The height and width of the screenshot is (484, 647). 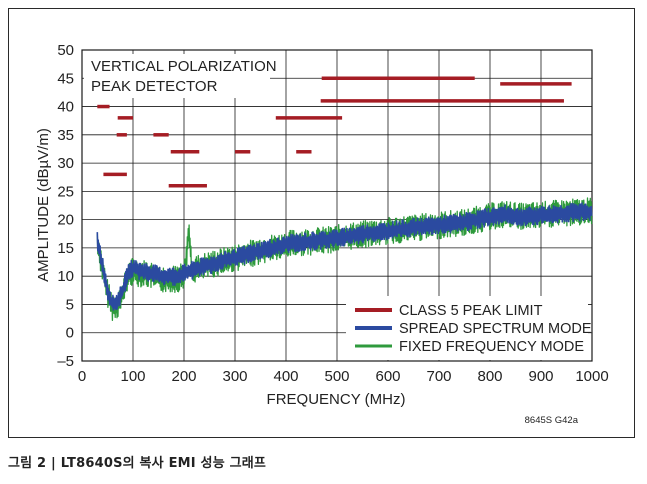 What do you see at coordinates (65, 107) in the screenshot?
I see `y-tick-label: 40` at bounding box center [65, 107].